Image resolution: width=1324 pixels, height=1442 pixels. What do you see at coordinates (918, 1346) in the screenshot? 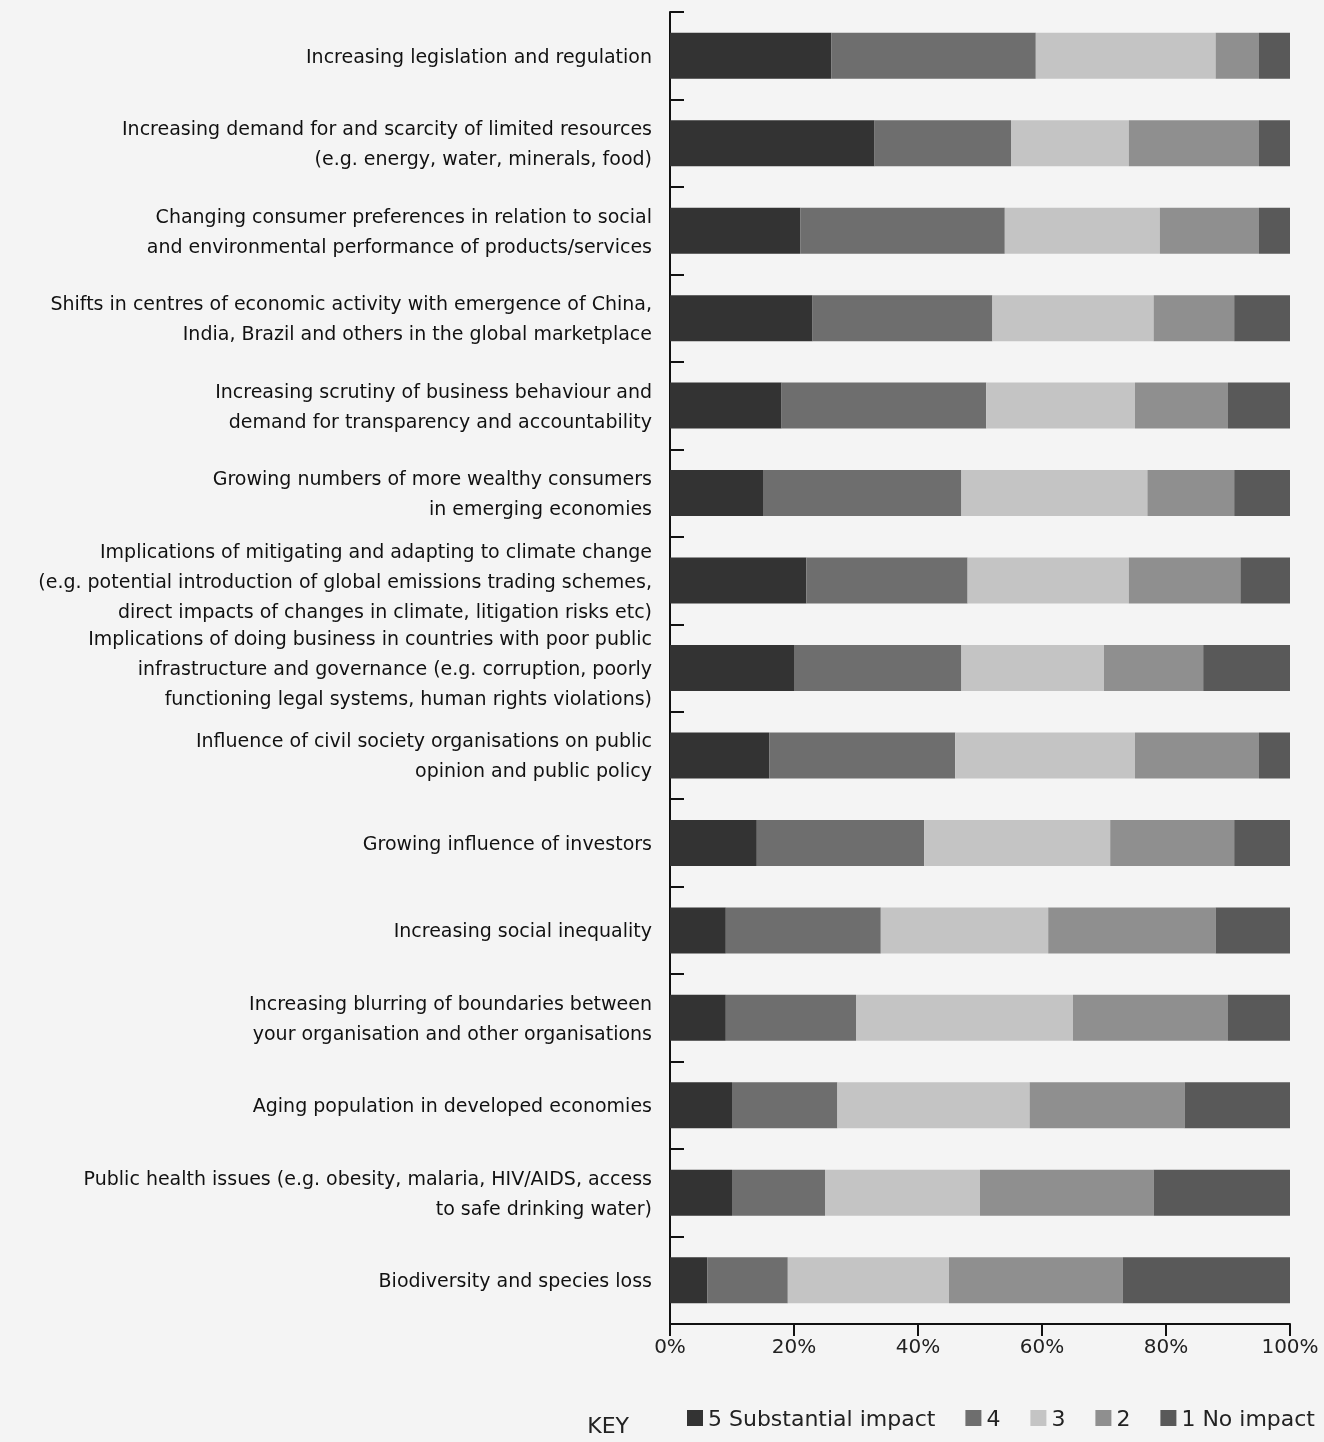
I see `x-tick-label: 40%` at bounding box center [918, 1346].